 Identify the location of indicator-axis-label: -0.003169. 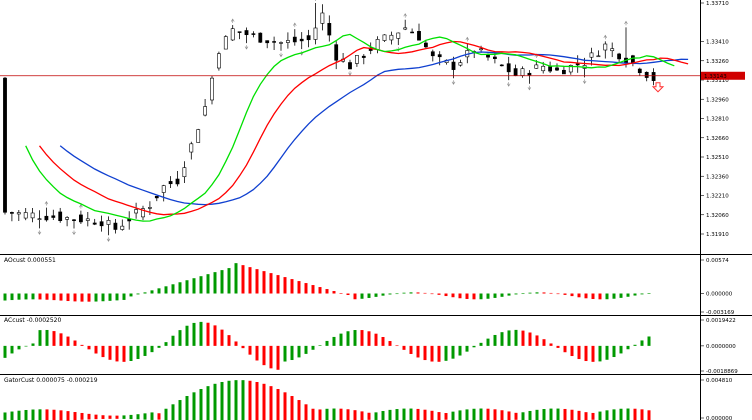
(720, 313).